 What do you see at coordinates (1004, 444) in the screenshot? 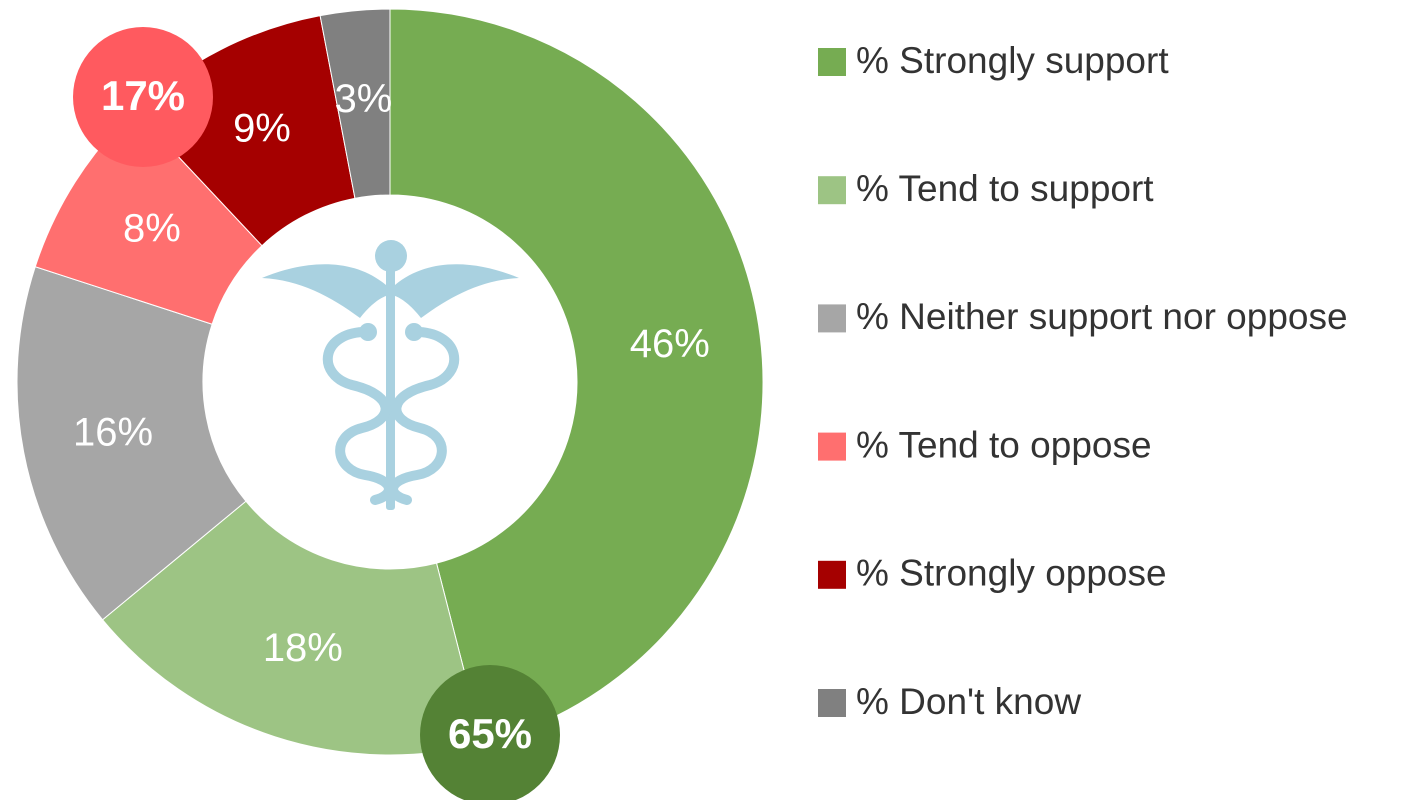
I see `legend-label: % Tend to oppose` at bounding box center [1004, 444].